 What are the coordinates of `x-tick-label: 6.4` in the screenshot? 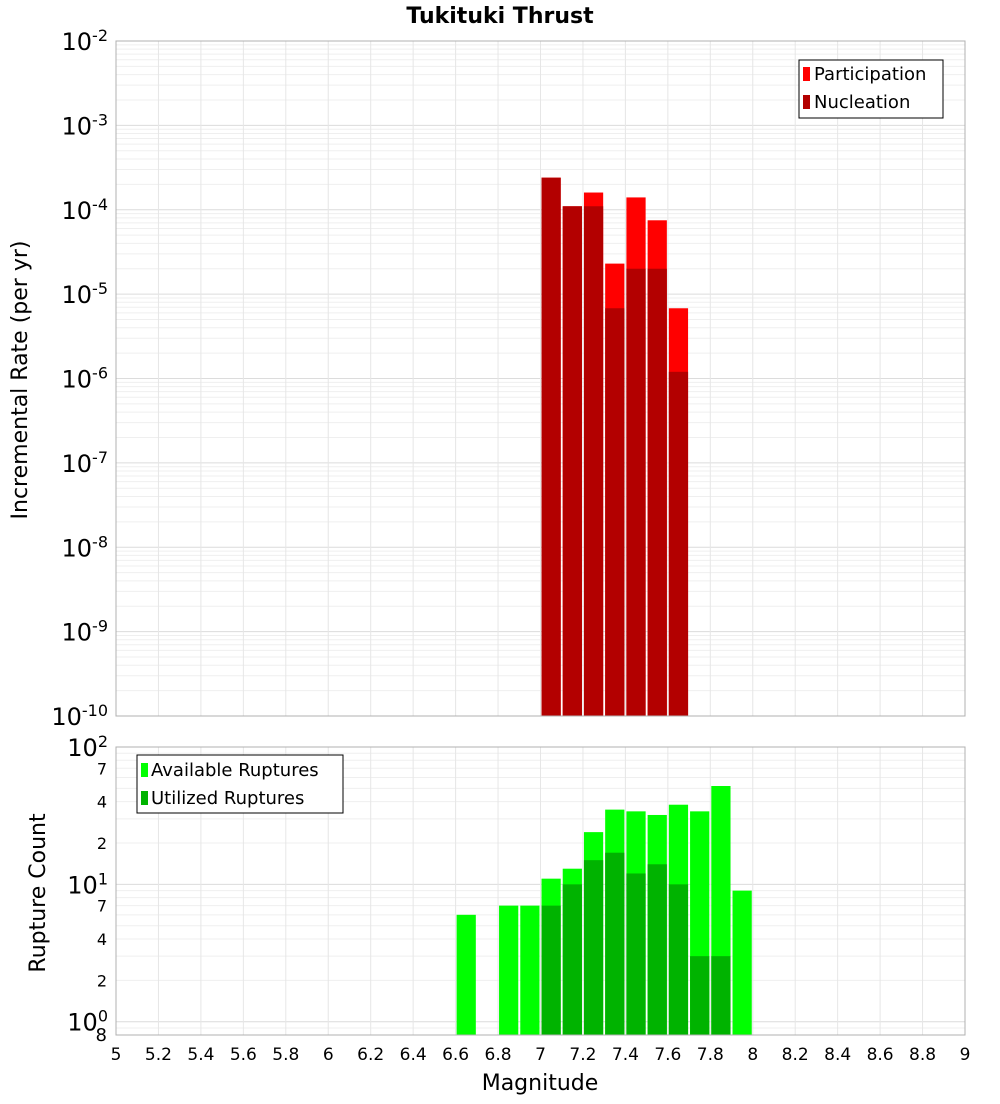 It's located at (413, 1055).